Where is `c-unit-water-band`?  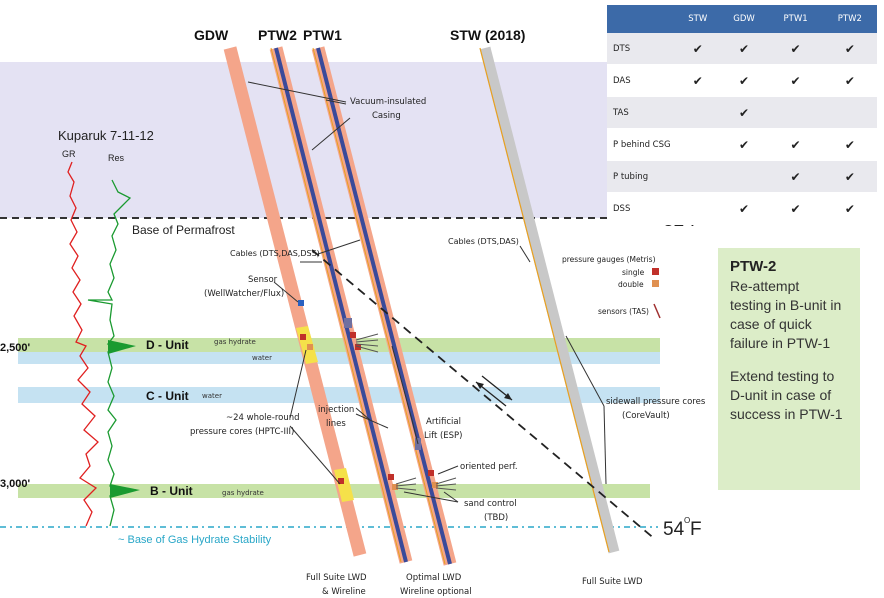 c-unit-water-band is located at coordinates (339, 395).